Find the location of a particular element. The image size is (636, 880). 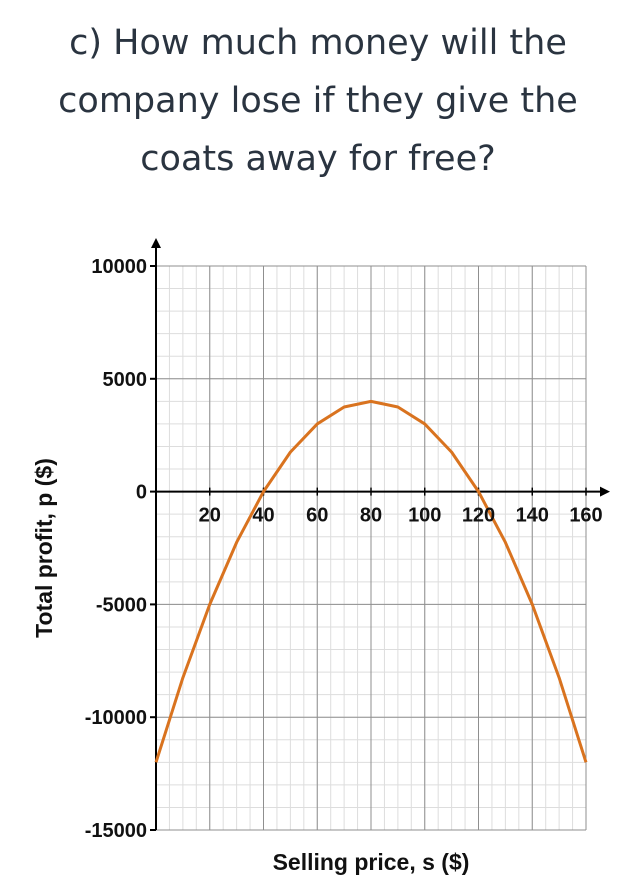

x-axis-arrow is located at coordinates (605, 491).